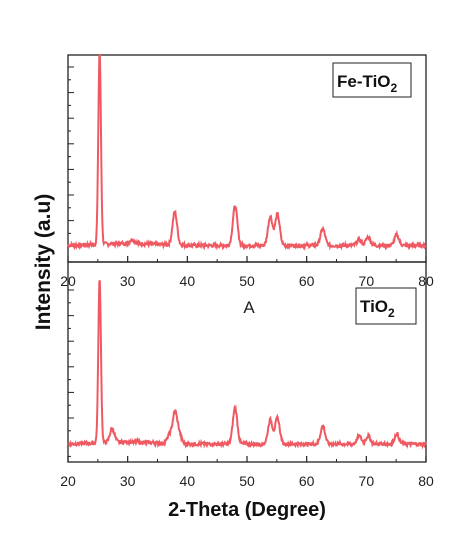  I want to click on y-ticks-bottom, so click(71, 373).